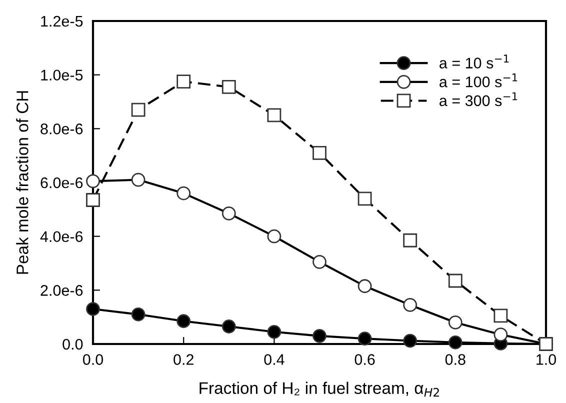 The image size is (566, 403). Describe the element at coordinates (61, 182) in the screenshot. I see `y-tick-label: 6.0e-6` at that location.